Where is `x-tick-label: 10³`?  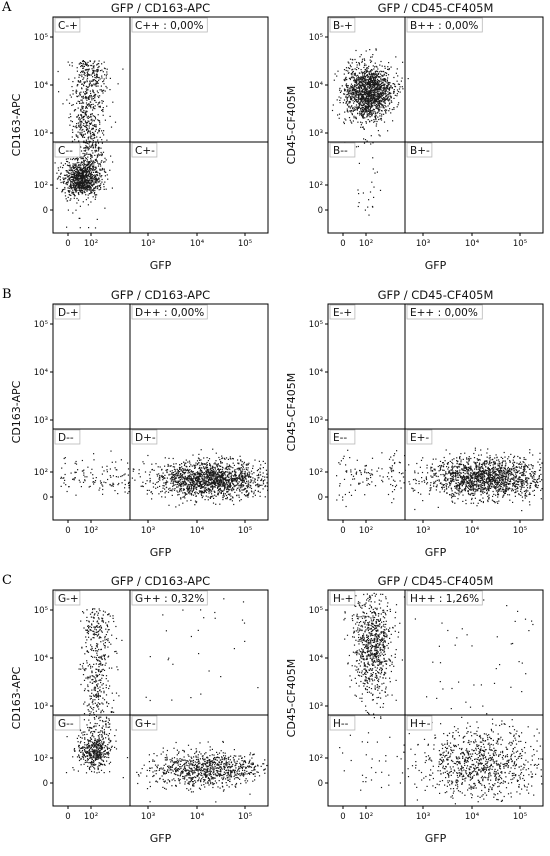 x-tick-label: 10³ is located at coordinates (423, 244).